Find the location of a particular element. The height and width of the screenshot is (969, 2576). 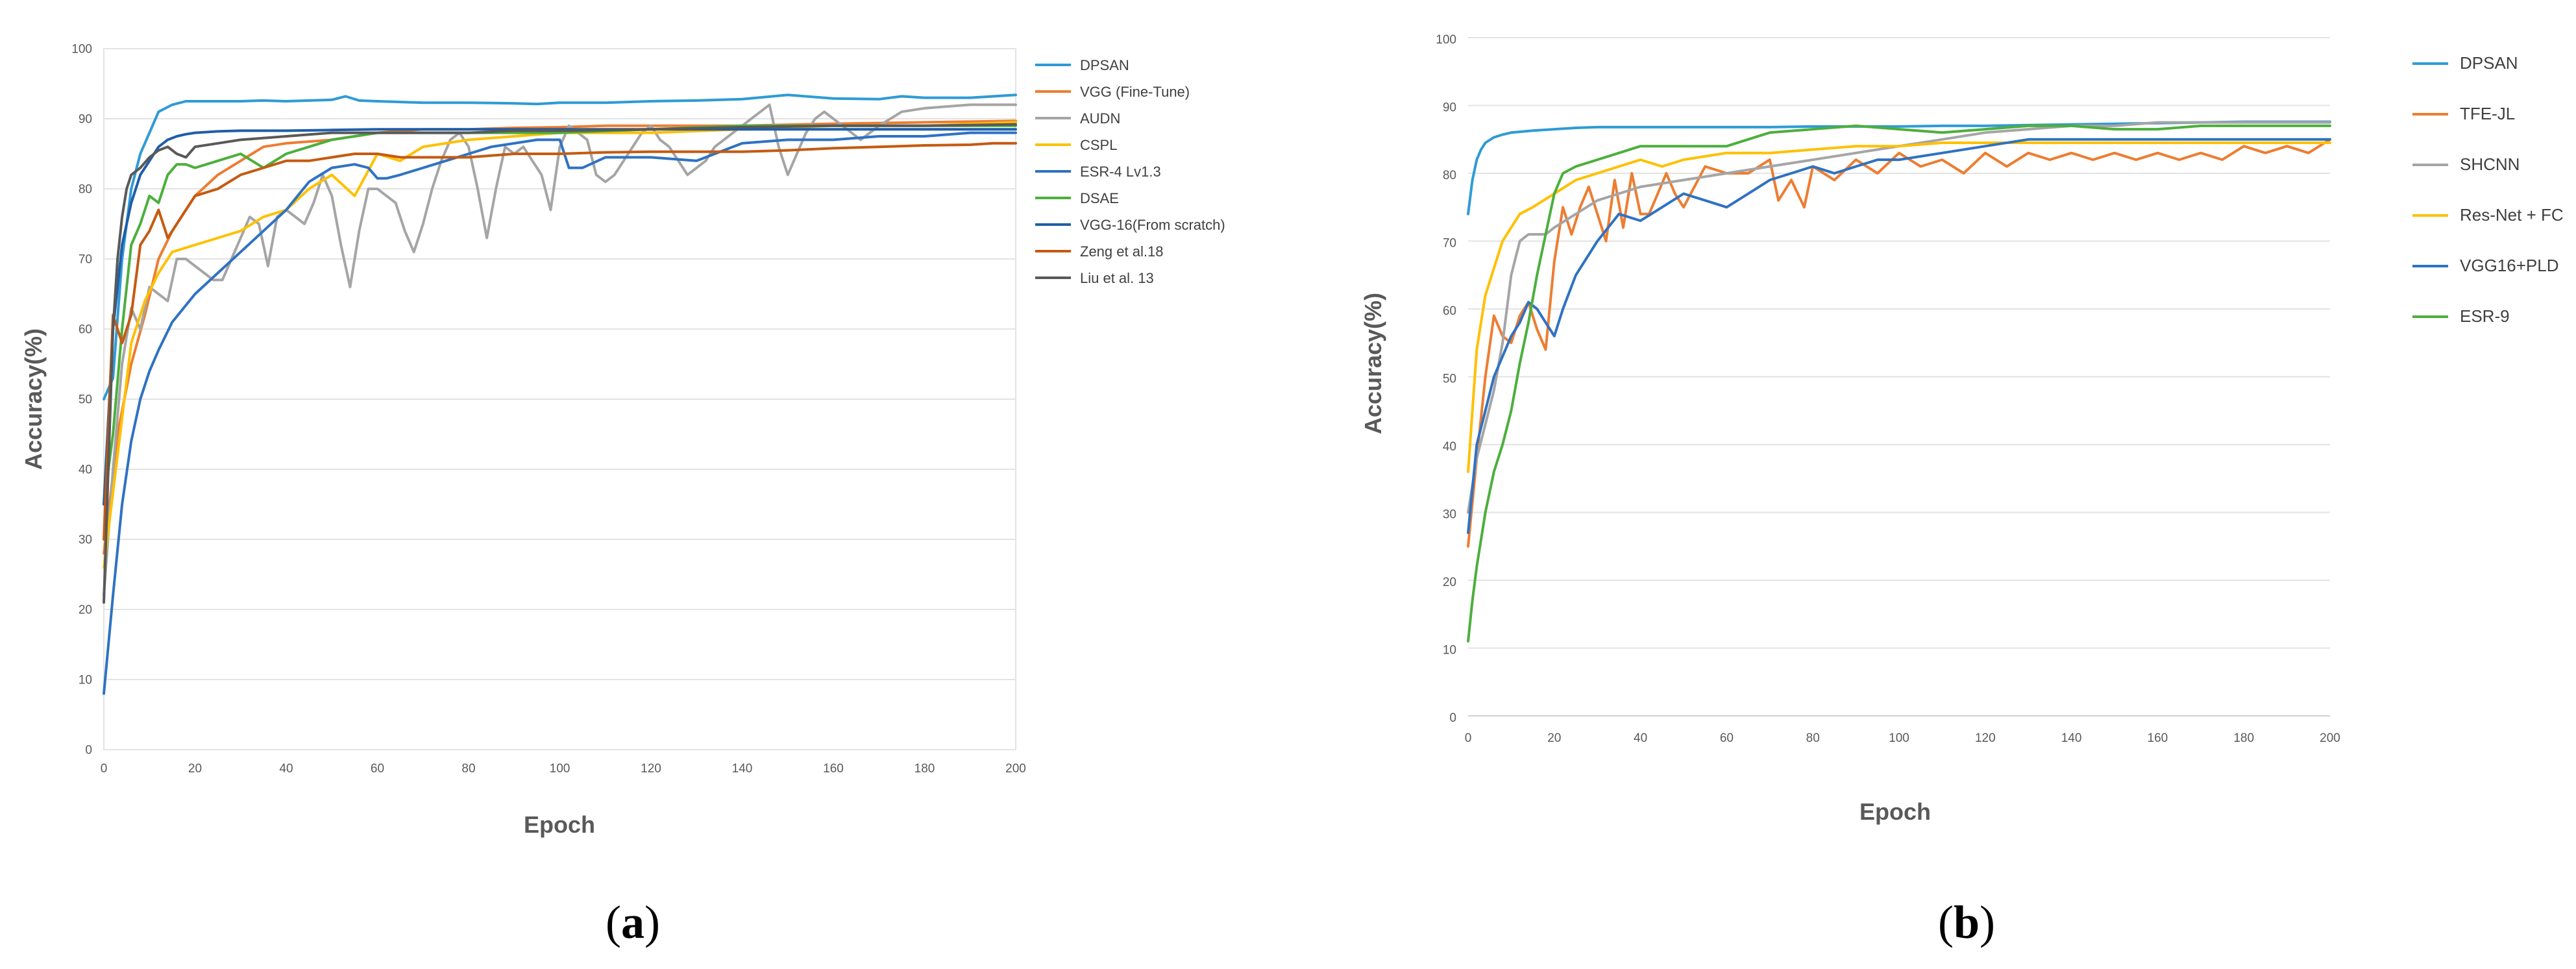

series-line-tfe-jl is located at coordinates (1899, 343).